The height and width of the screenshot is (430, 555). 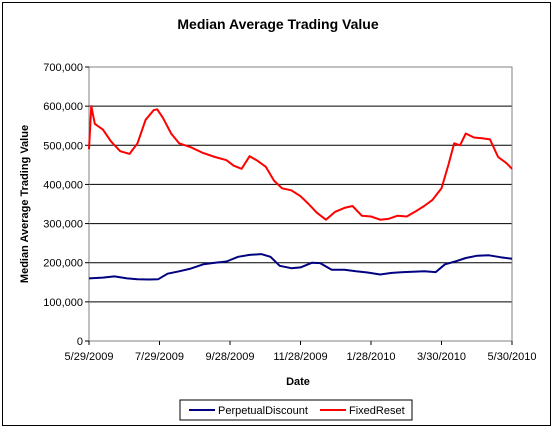 What do you see at coordinates (63, 146) in the screenshot?
I see `y-tick-label: 500,000` at bounding box center [63, 146].